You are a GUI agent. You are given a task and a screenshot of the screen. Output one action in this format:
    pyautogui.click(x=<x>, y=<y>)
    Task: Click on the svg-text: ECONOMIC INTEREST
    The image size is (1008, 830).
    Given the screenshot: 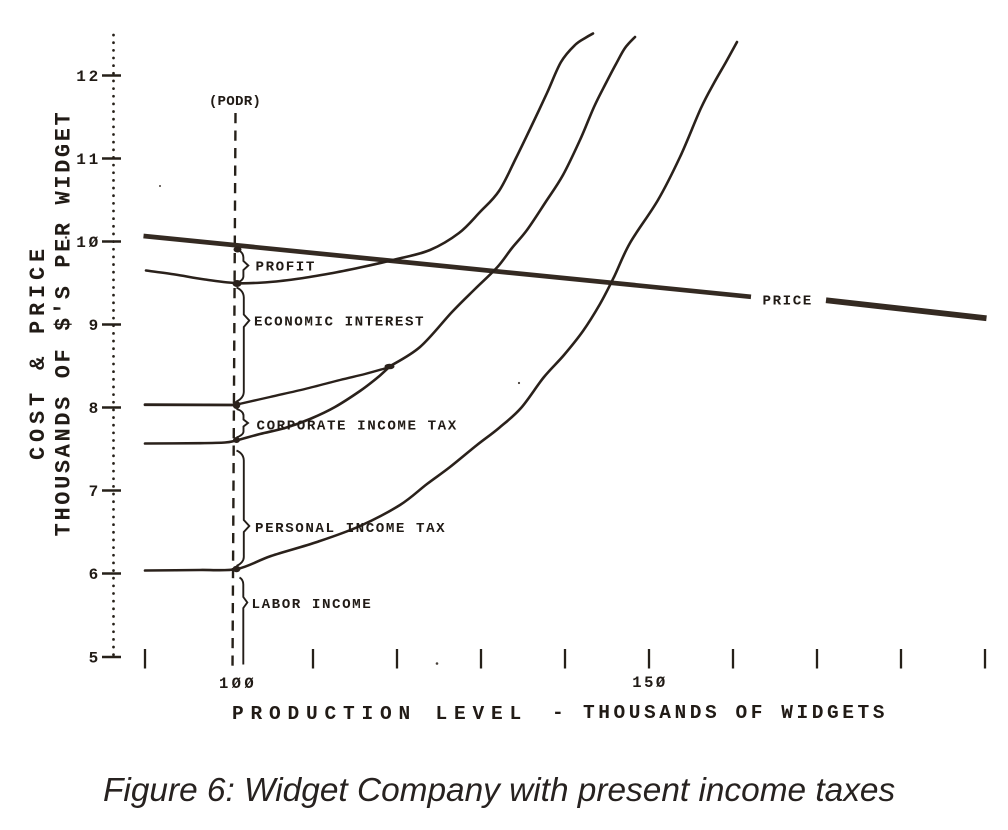 What is the action you would take?
    pyautogui.click(x=339, y=322)
    